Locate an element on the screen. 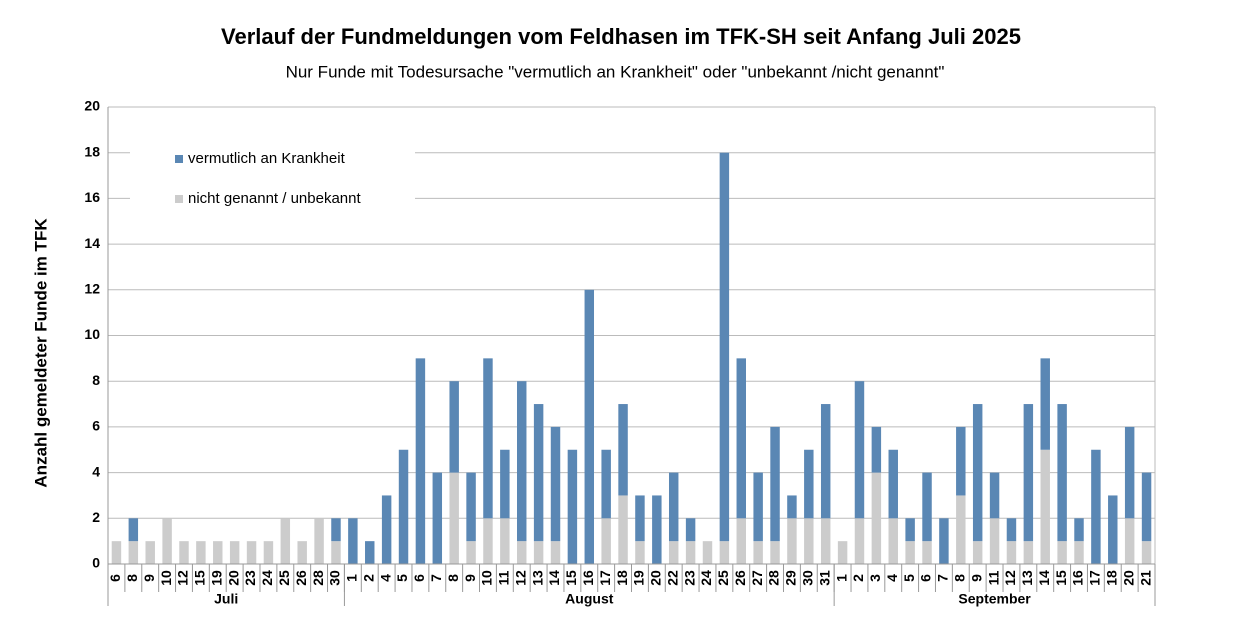 This screenshot has height=621, width=1243. legend-swatch is located at coordinates (179, 159).